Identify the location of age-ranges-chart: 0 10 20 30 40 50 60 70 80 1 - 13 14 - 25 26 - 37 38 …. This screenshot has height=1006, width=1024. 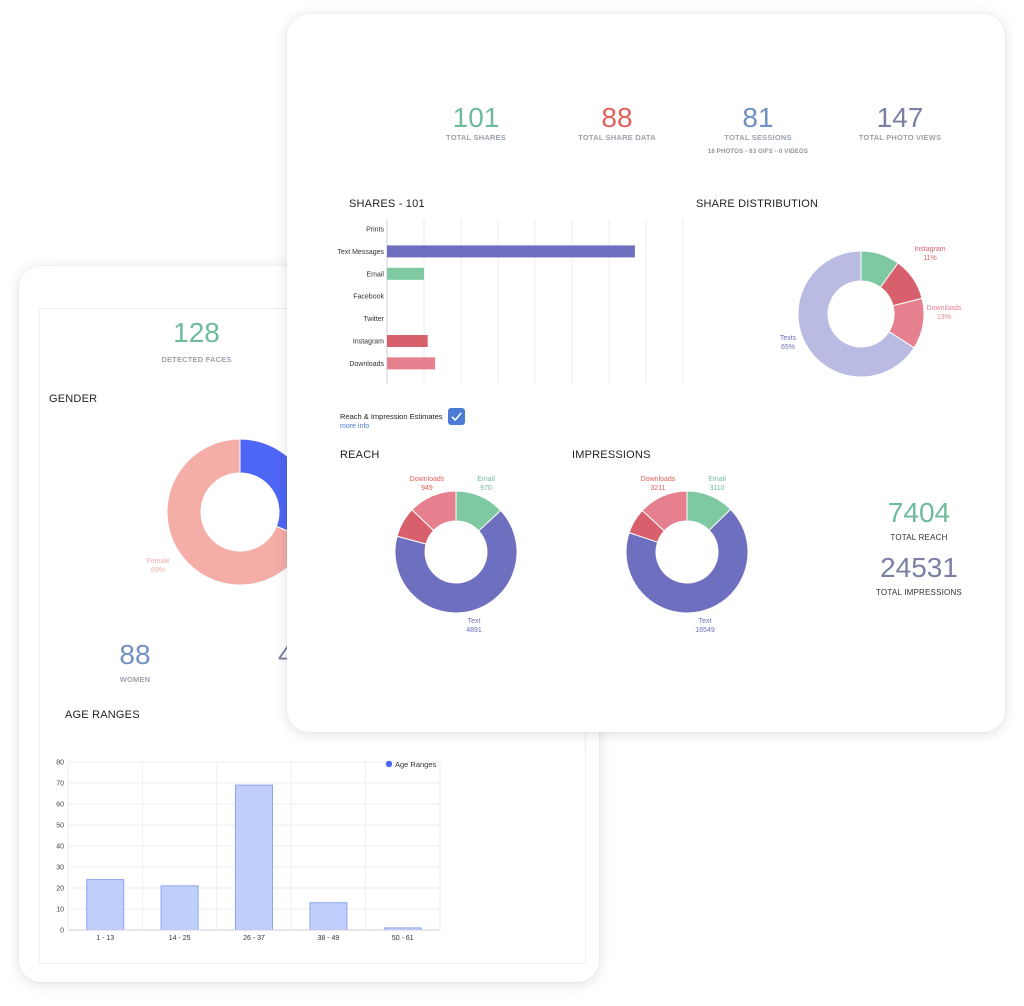
(248, 851).